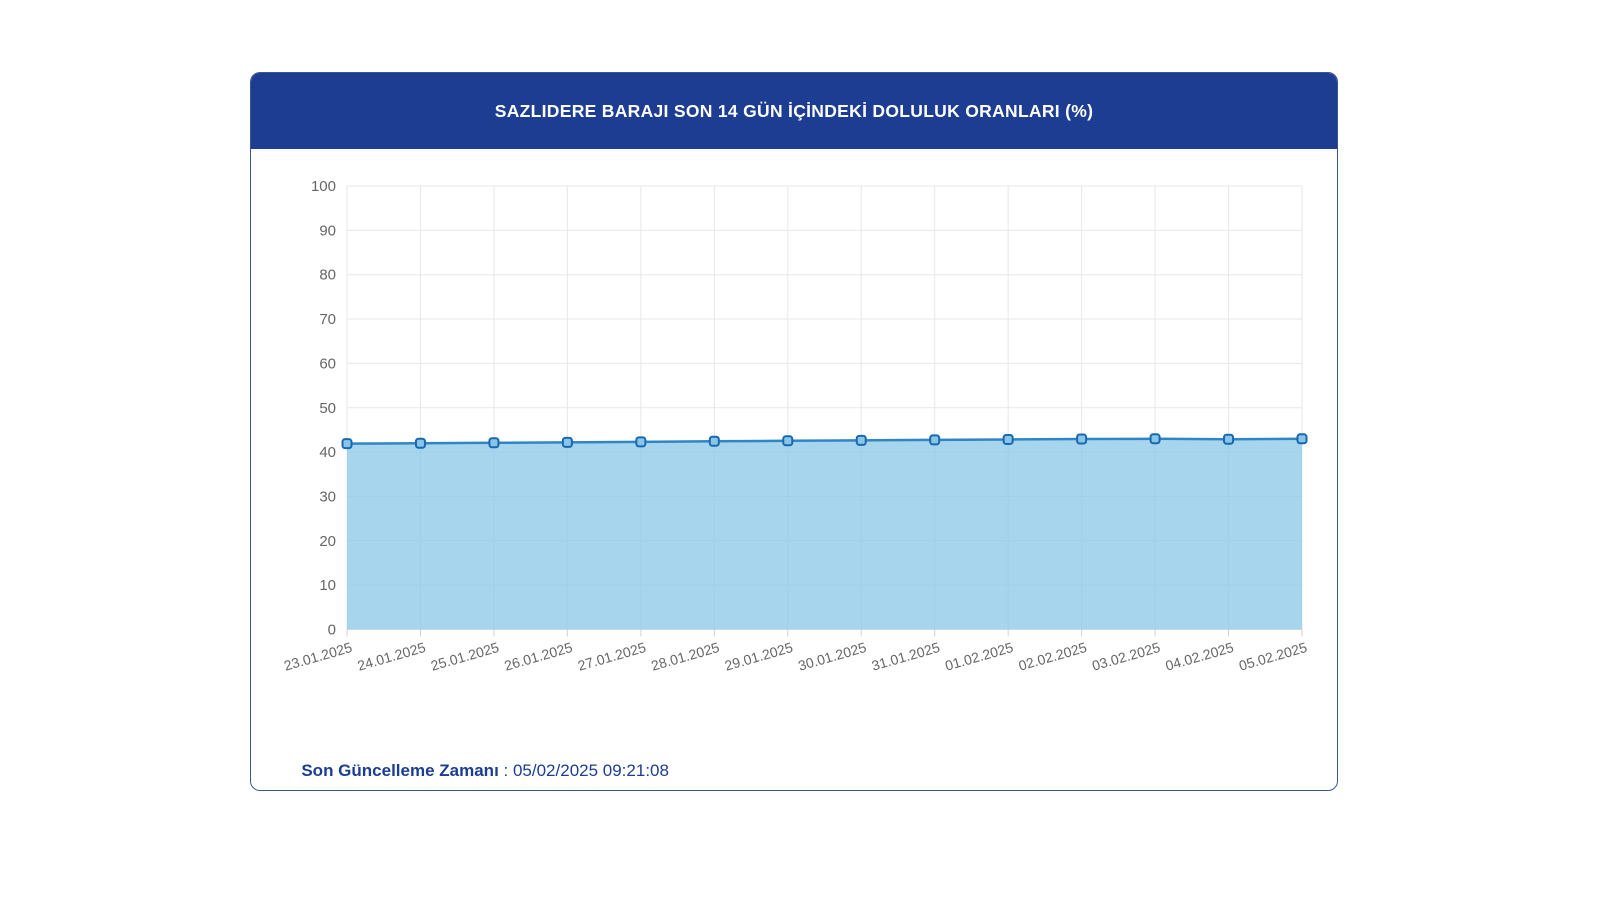 The height and width of the screenshot is (900, 1600). Describe the element at coordinates (327, 585) in the screenshot. I see `y-axis-tick-label: 10` at that location.